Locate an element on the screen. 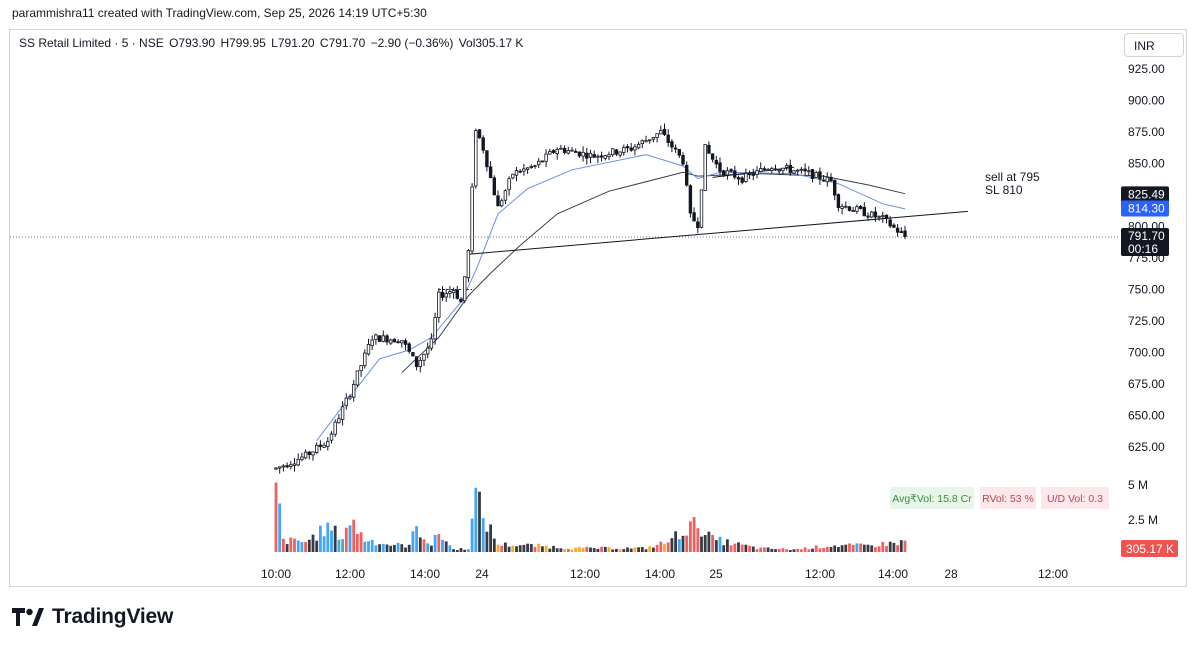 The height and width of the screenshot is (647, 1200). tradingview-logo-icon is located at coordinates (28, 617).